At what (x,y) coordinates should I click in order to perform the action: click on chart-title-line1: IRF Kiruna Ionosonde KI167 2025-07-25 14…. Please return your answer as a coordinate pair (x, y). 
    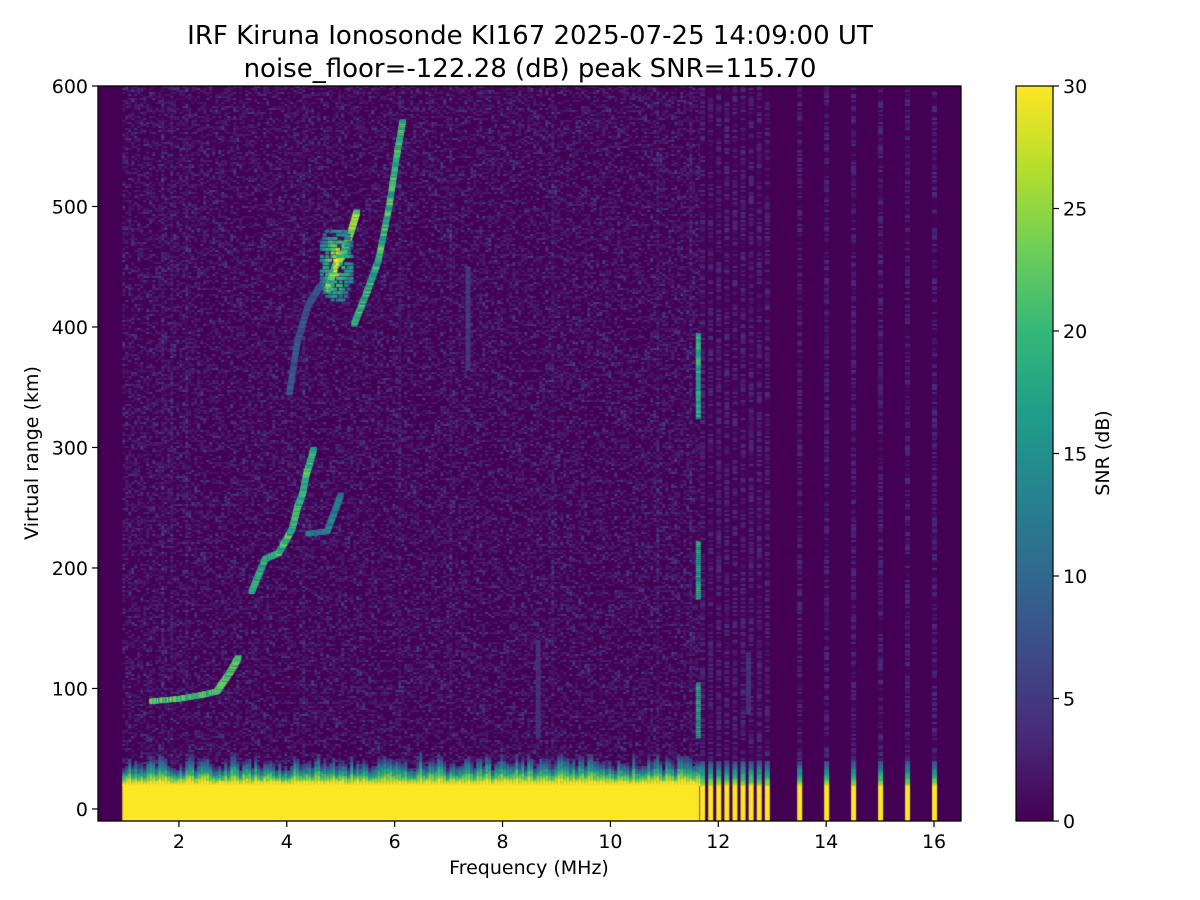
    Looking at the image, I should click on (530, 36).